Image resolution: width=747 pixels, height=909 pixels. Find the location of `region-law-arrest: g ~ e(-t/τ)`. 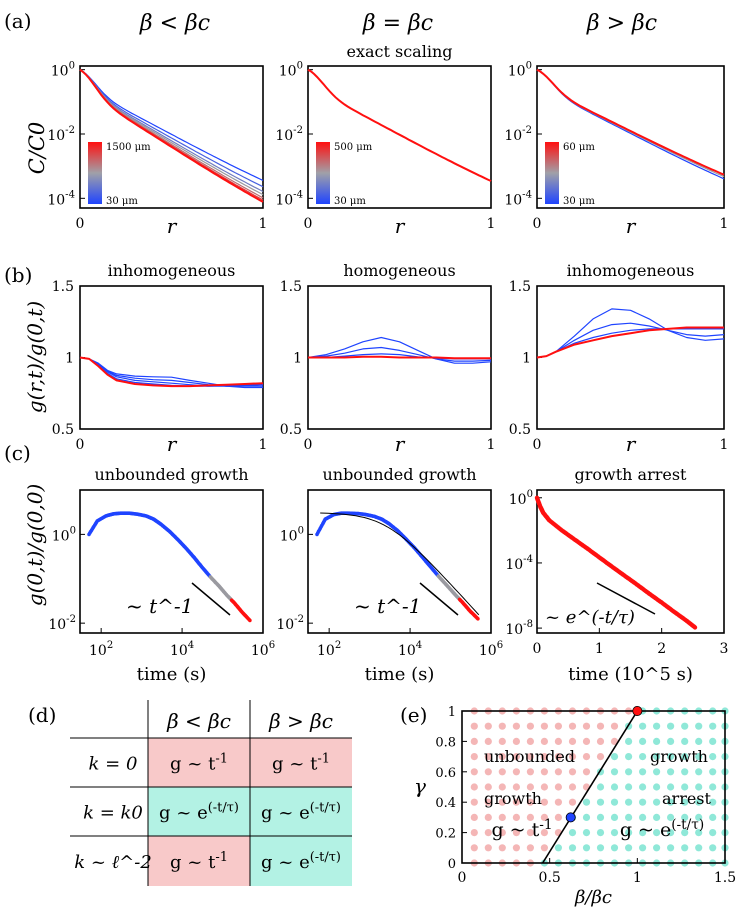

region-law-arrest: g ~ e(-t/τ) is located at coordinates (662, 829).